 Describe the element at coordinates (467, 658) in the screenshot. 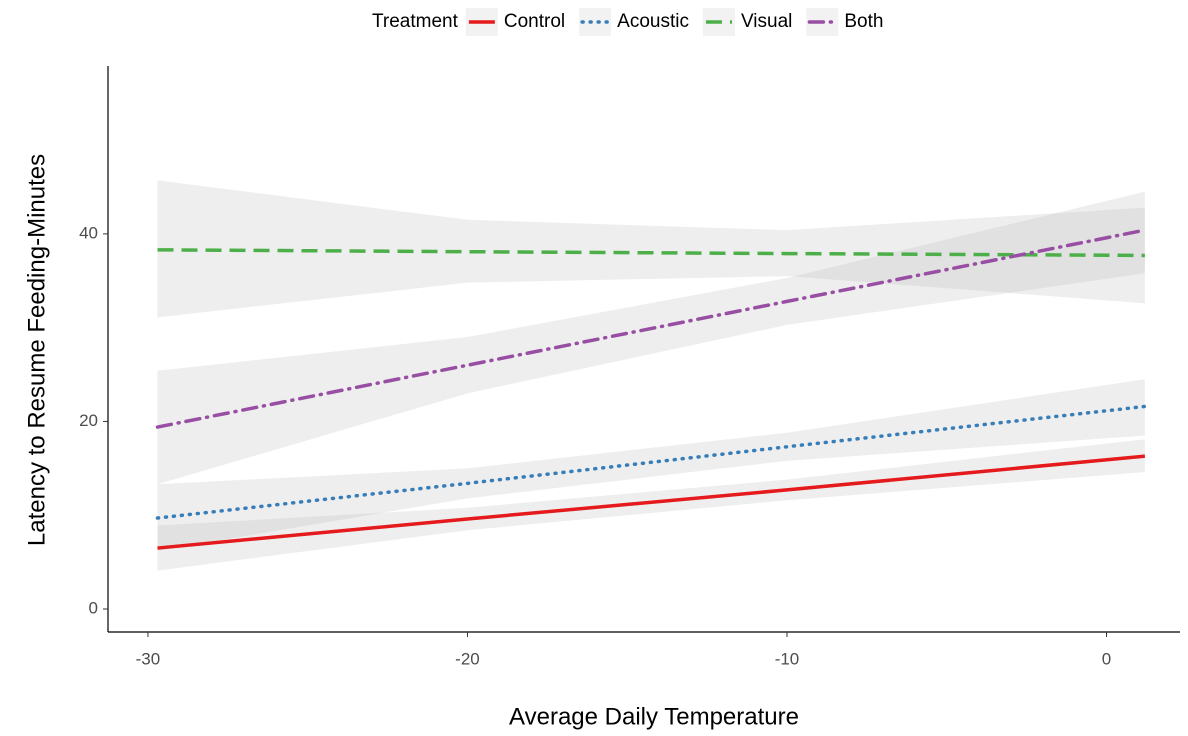

I see `x-tick-label: -20` at that location.